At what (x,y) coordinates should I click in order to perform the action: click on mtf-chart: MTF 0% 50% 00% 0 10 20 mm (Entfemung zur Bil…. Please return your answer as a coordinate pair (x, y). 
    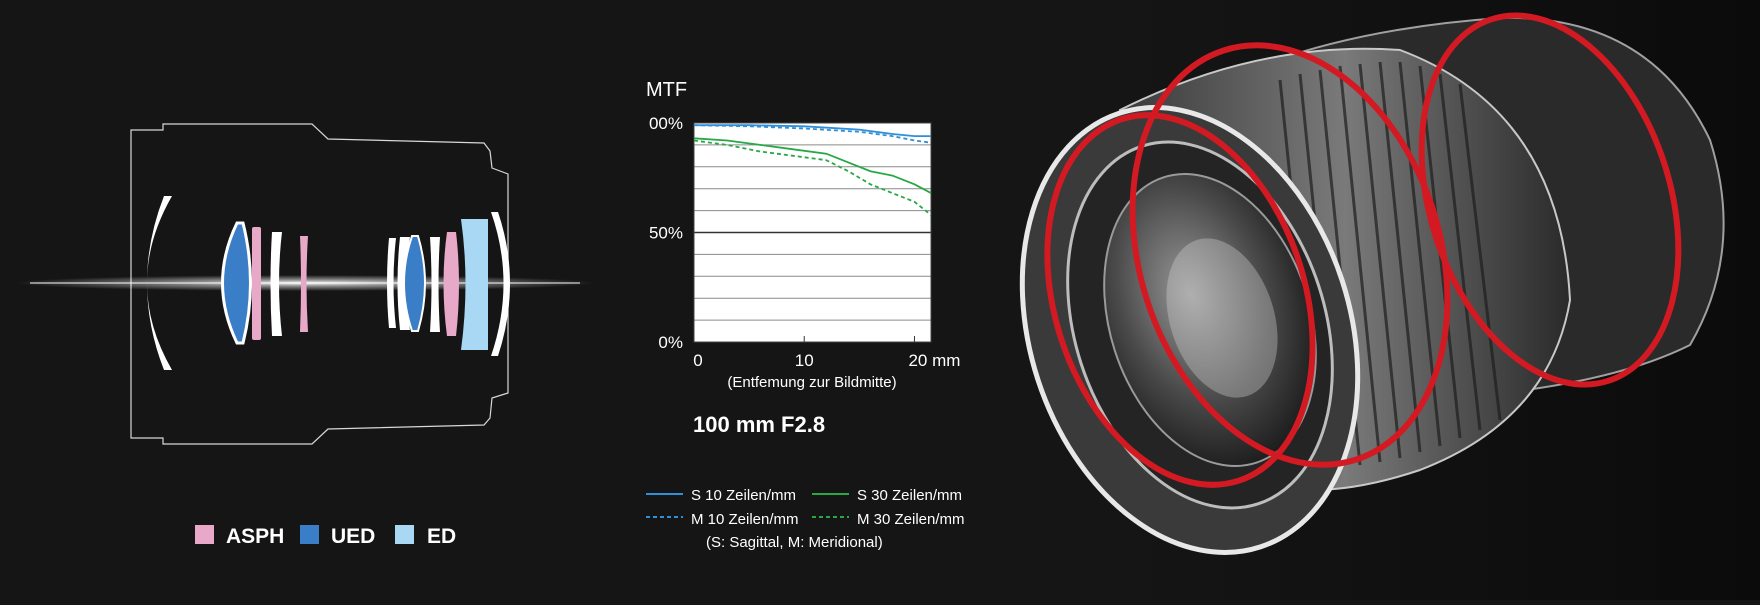
    Looking at the image, I should click on (805, 315).